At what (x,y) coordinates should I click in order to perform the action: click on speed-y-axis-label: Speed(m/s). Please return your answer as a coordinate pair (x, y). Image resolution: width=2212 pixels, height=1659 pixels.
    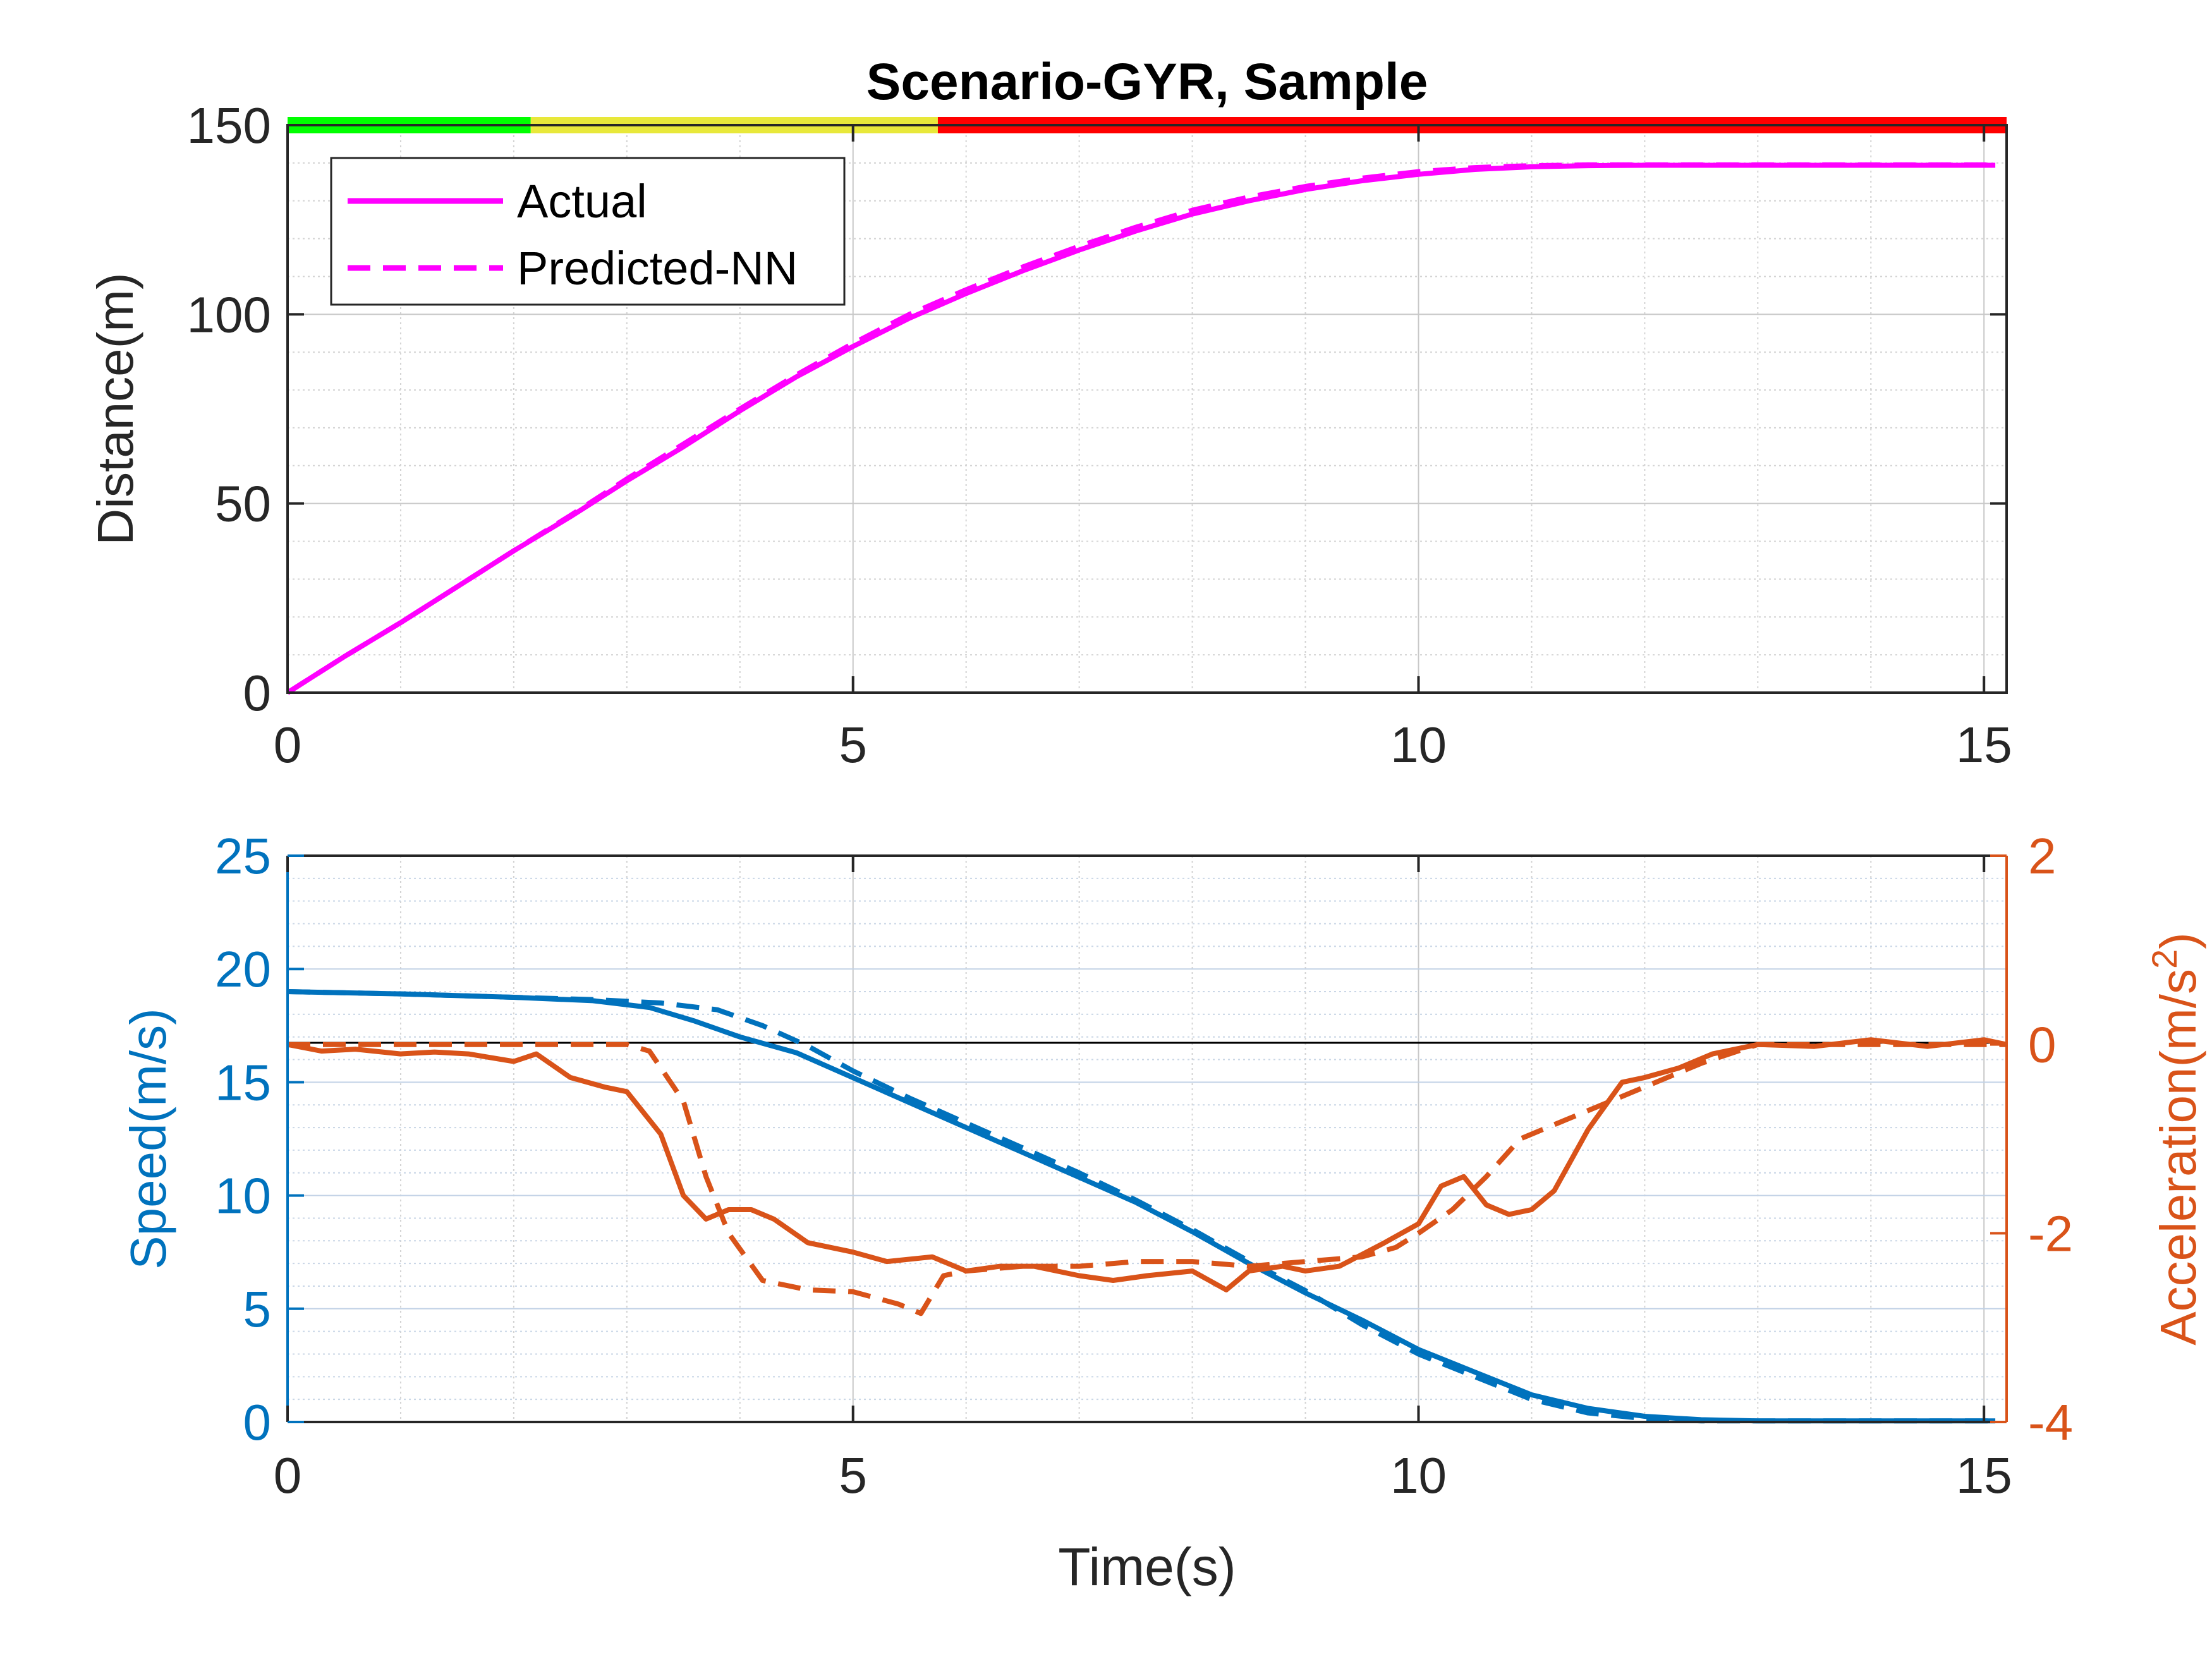
    Looking at the image, I should click on (148, 1138).